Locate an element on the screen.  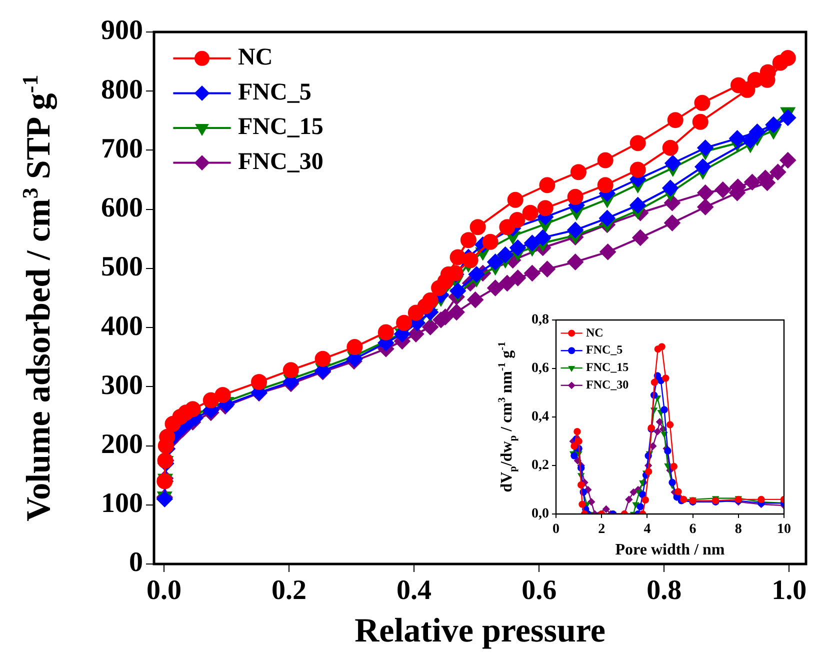
y-tick-label: 800 is located at coordinates (122, 90).